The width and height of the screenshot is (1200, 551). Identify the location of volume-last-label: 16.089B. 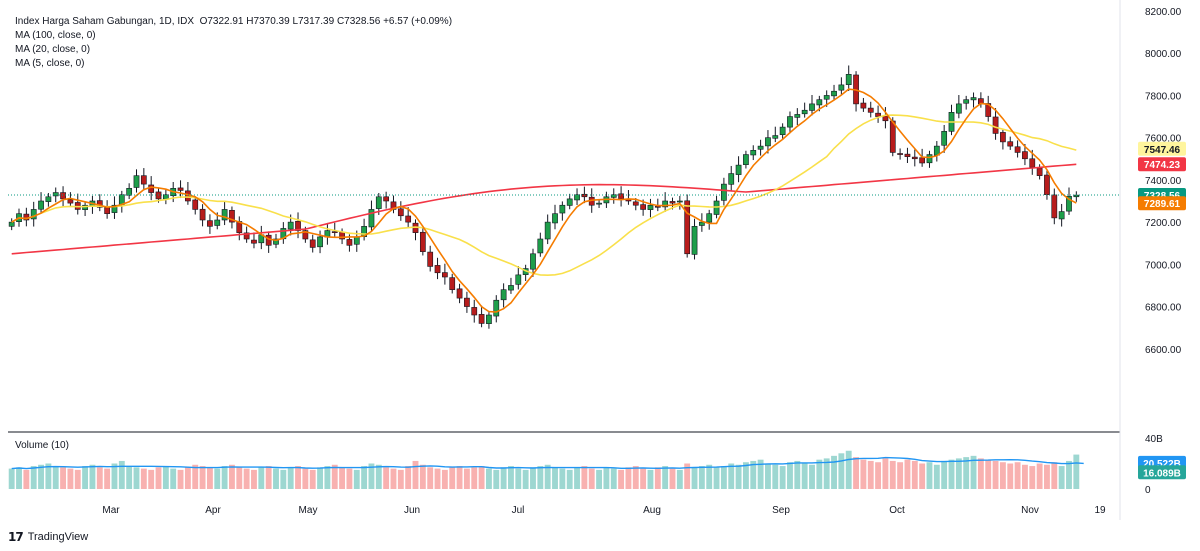
(1162, 473).